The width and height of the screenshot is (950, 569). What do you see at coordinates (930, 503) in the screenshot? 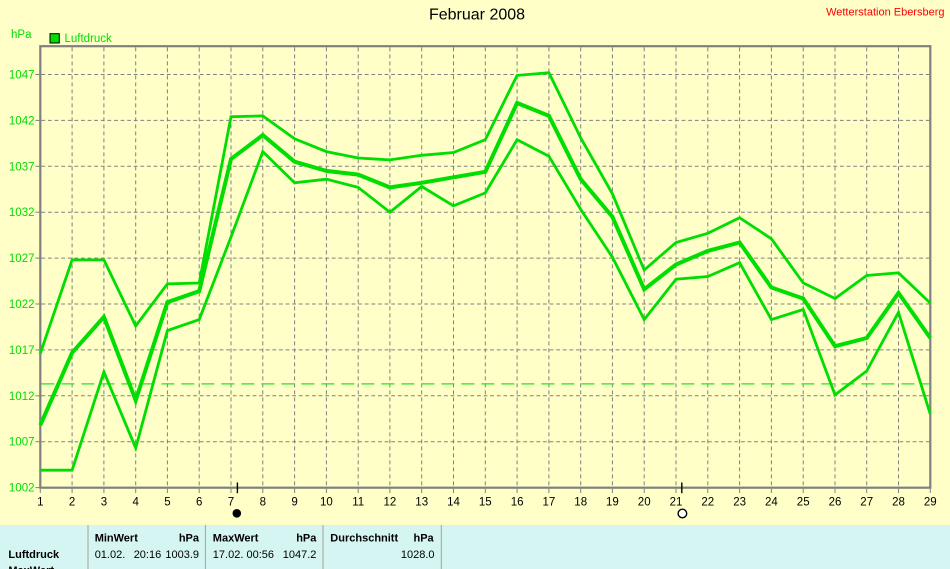
I see `svg-text: 29` at bounding box center [930, 503].